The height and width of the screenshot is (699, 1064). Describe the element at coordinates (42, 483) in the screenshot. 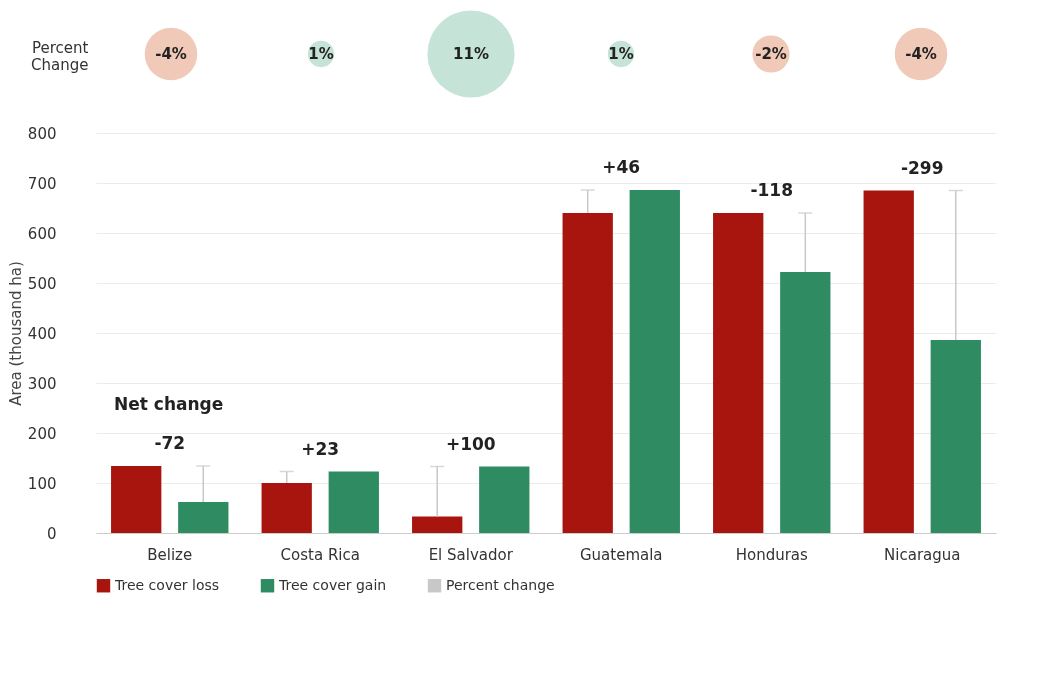

I see `y-tick-label: 100` at that location.